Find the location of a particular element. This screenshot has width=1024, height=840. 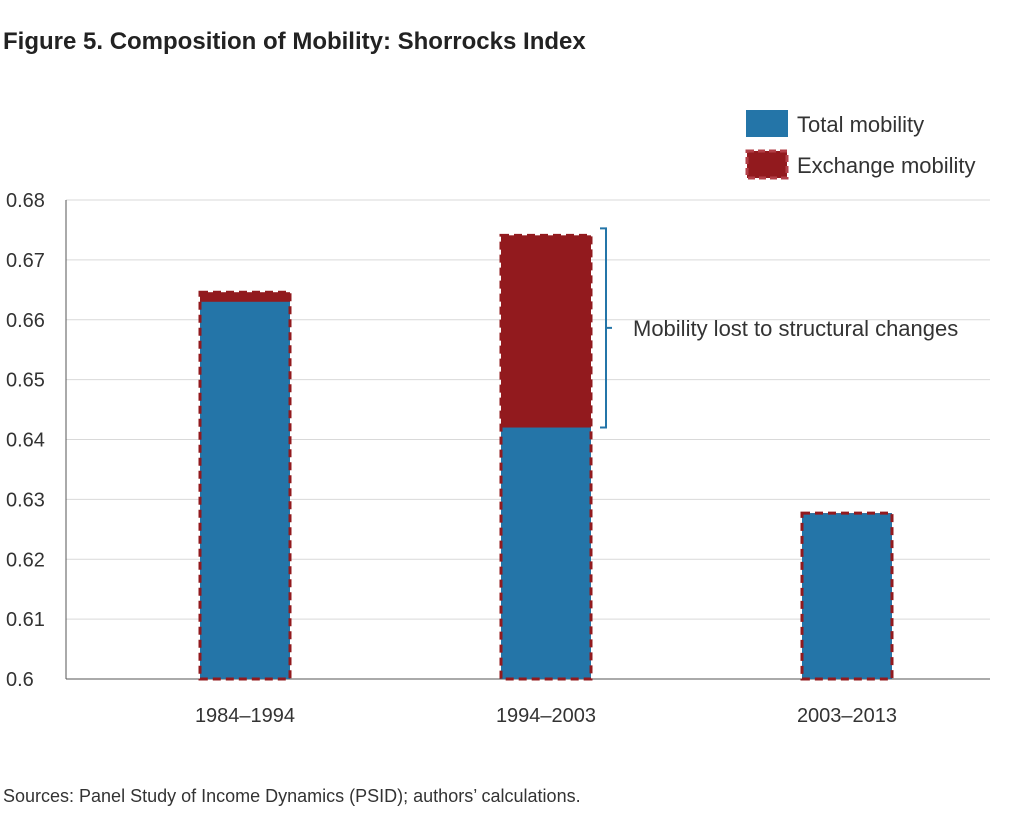

legend-swatch-exchange is located at coordinates (767, 164).